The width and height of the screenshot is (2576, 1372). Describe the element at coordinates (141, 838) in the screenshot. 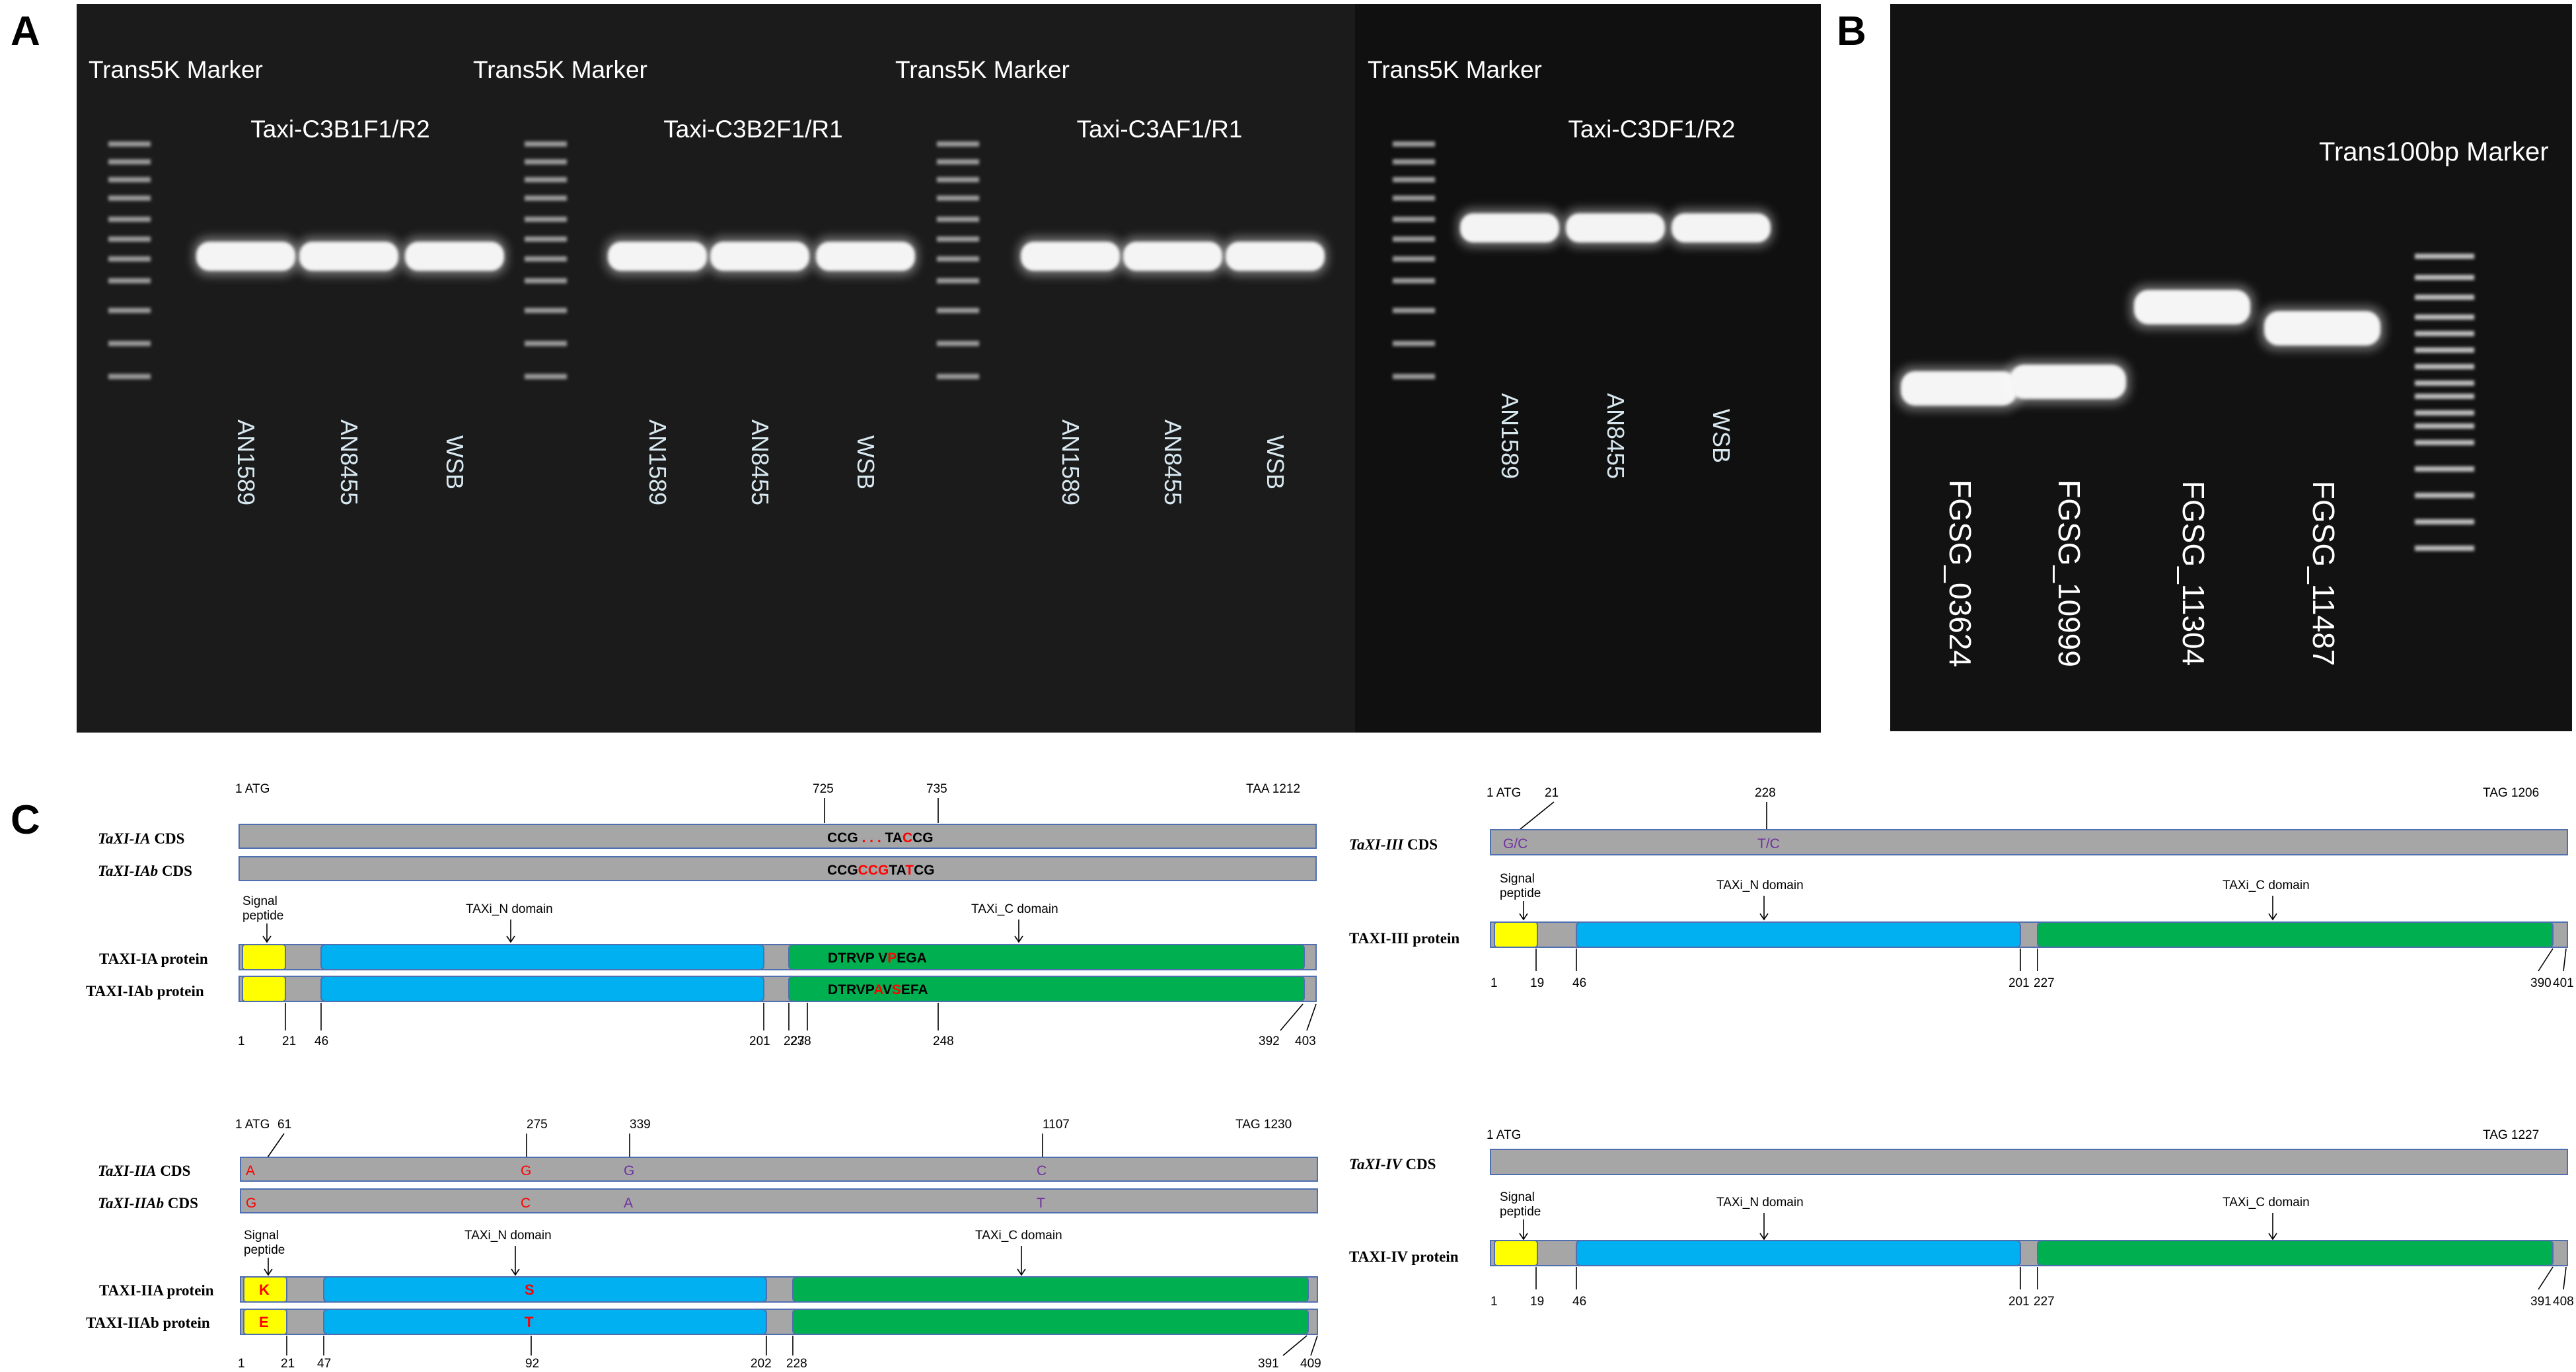

I see `cds-label: TaXI-IA CDS` at that location.